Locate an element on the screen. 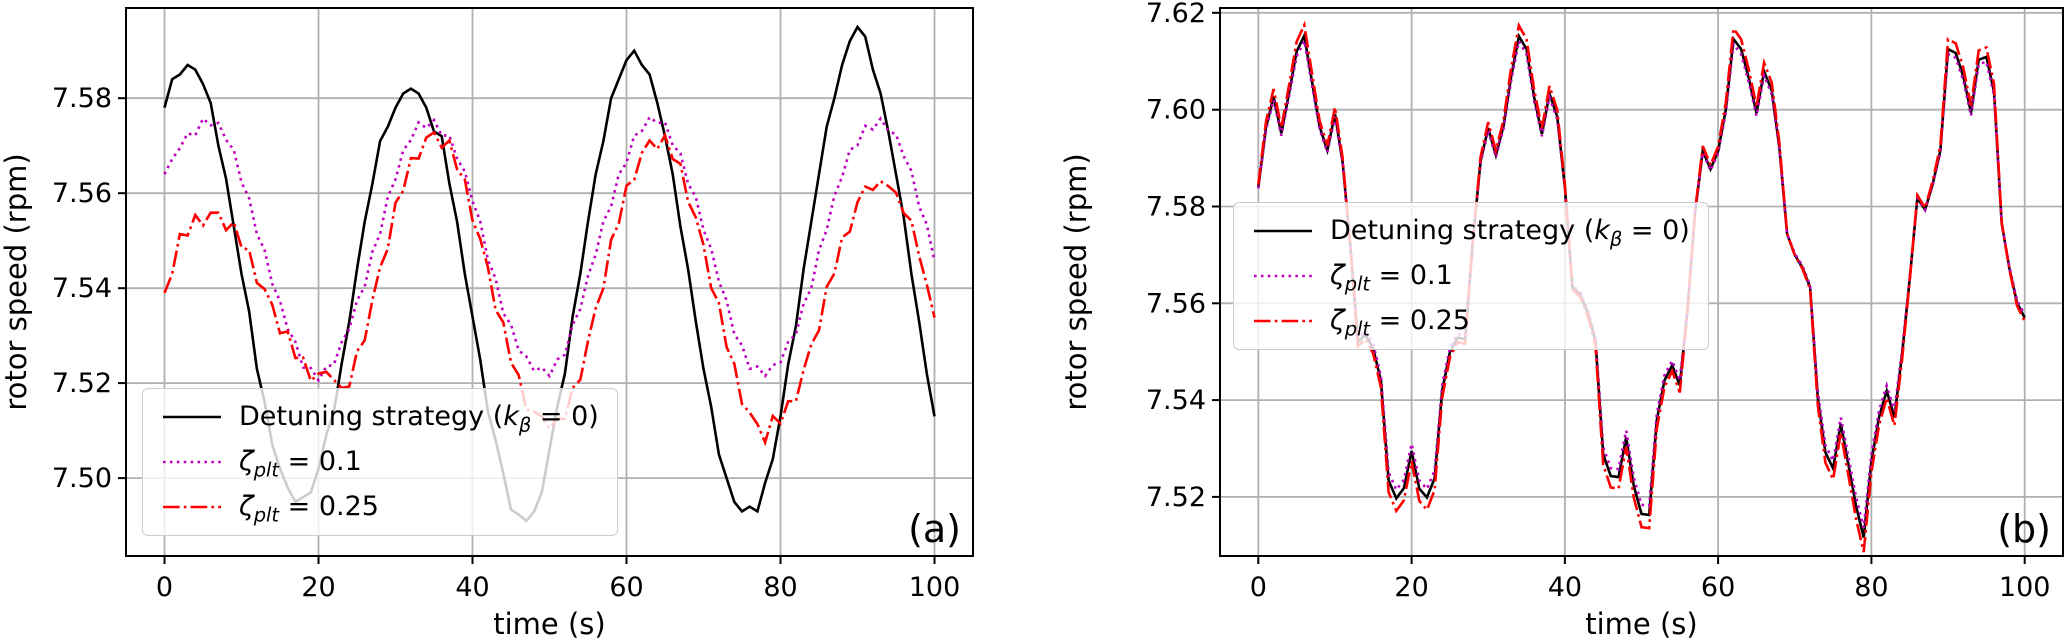 The width and height of the screenshot is (2067, 640). svg-text: (a) is located at coordinates (934, 529).